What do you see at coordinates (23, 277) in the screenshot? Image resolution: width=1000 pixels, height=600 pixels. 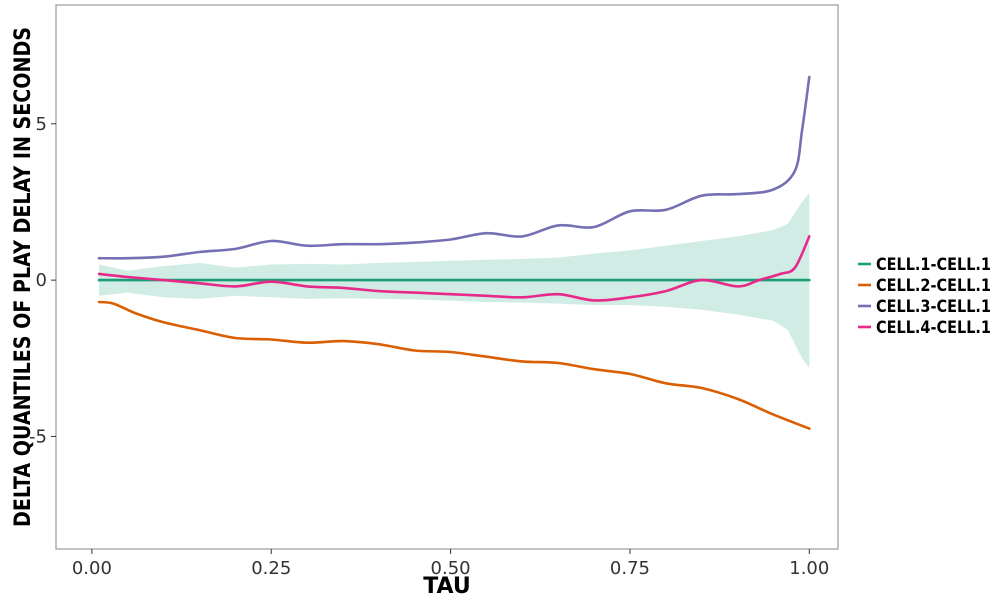 I see `y-axis-title: DELTA QUANTILES OF PLAY DELAY IN SECONDS` at bounding box center [23, 277].